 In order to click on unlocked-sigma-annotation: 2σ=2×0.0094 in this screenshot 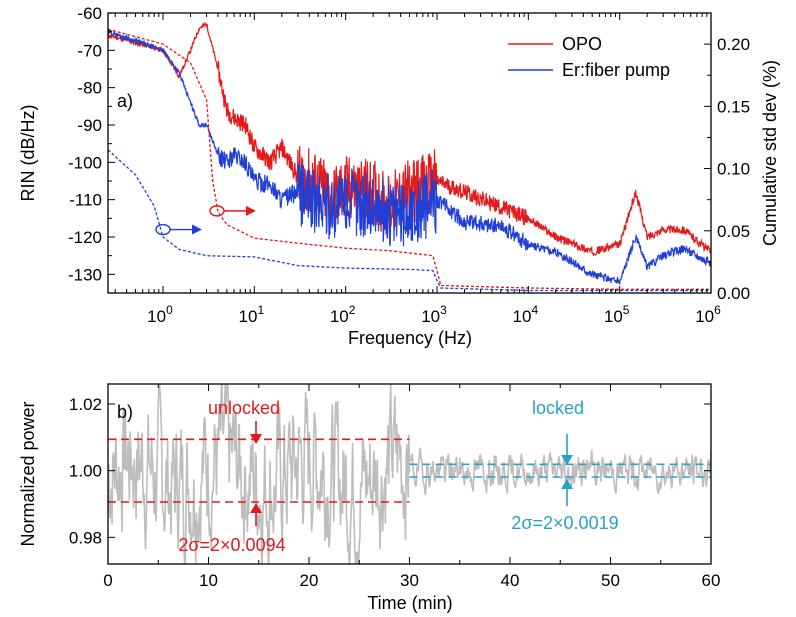, I will do `click(231, 545)`.